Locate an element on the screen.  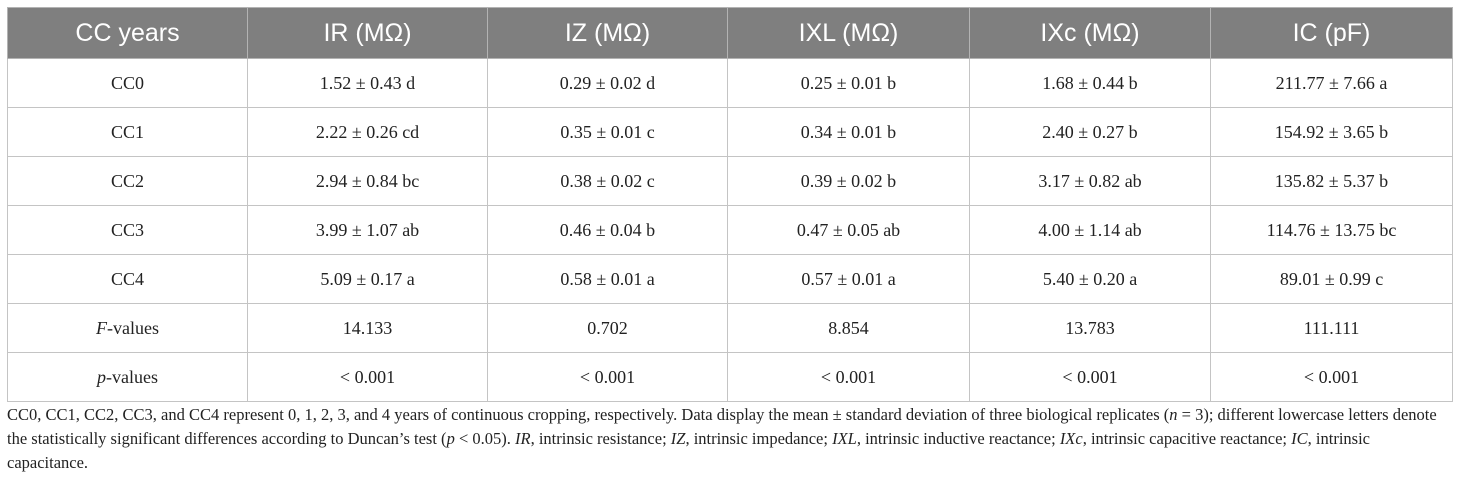
table-cell: 1.52 ± 0.43 d is located at coordinates (367, 83).